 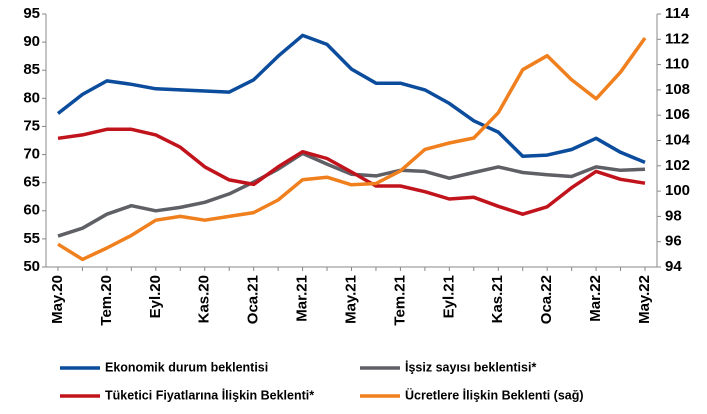 What do you see at coordinates (31, 210) in the screenshot?
I see `y-tick-label: 60` at bounding box center [31, 210].